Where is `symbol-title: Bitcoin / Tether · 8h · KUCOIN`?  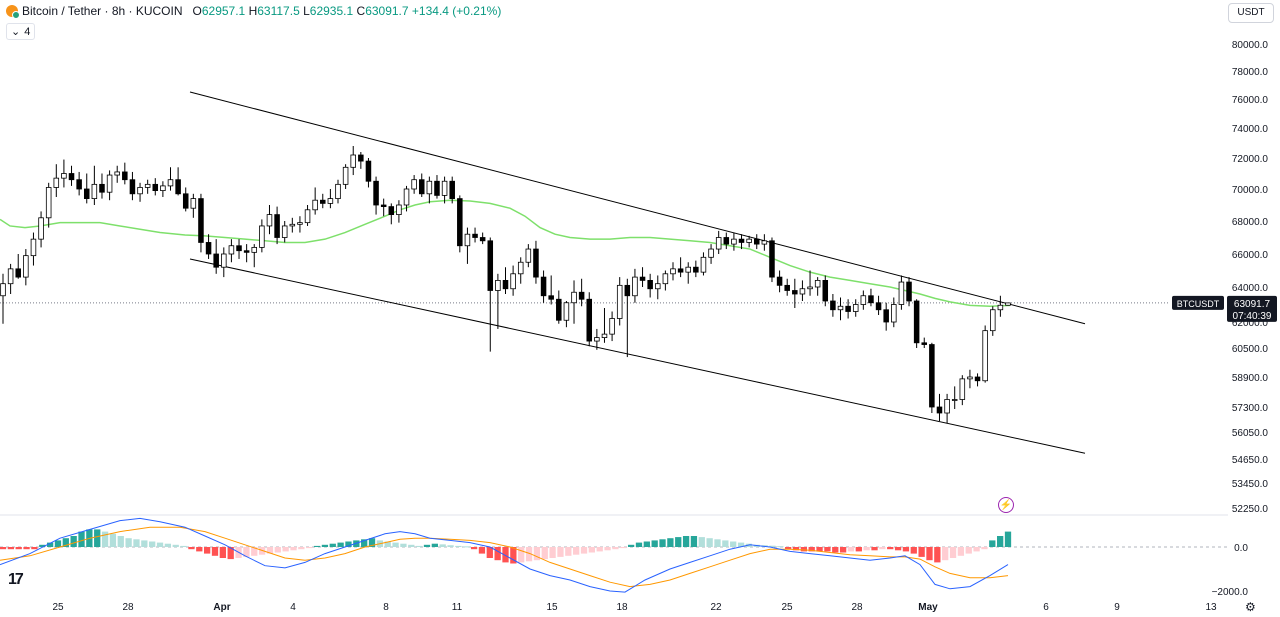 symbol-title: Bitcoin / Tether · 8h · KUCOIN is located at coordinates (102, 11).